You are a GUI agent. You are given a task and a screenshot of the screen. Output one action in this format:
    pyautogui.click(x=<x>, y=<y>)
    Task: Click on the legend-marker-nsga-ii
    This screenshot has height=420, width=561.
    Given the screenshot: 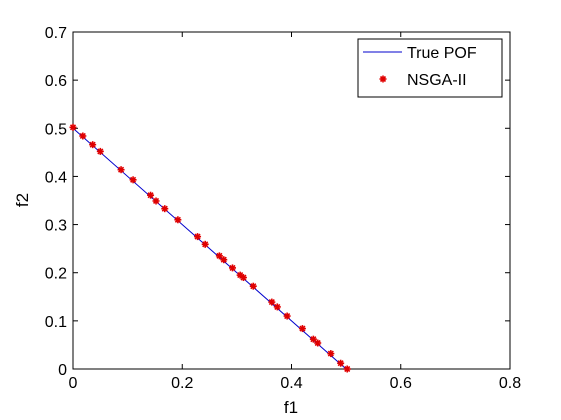 What is the action you would take?
    pyautogui.click(x=383, y=79)
    